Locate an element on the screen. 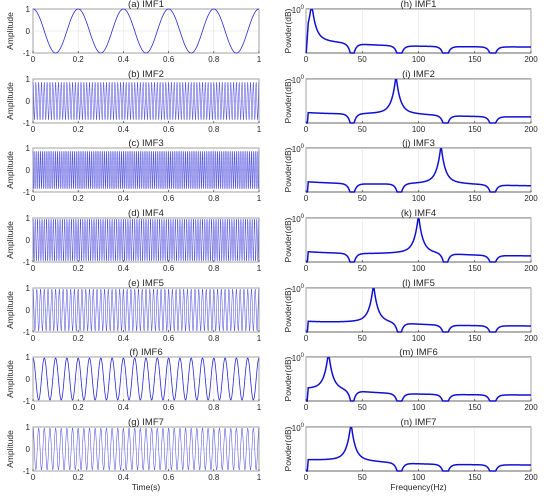 This screenshot has height=497, width=550. panel-title: (c) IMF3 is located at coordinates (145, 143).